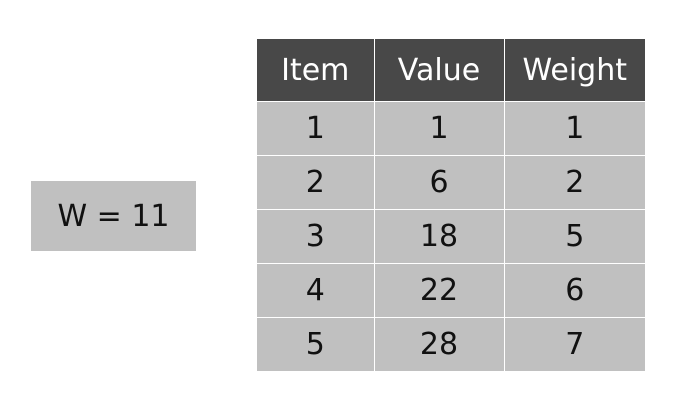  I want to click on cell-weight: 1, so click(574, 128).